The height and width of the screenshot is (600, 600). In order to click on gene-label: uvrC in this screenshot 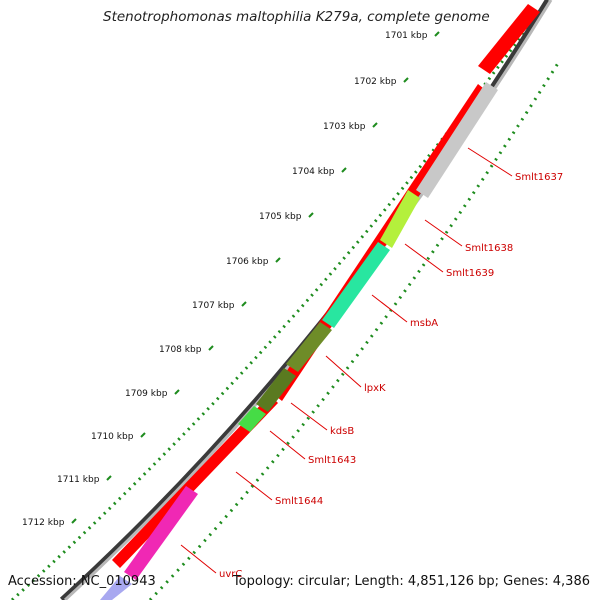, I will do `click(230, 574)`.